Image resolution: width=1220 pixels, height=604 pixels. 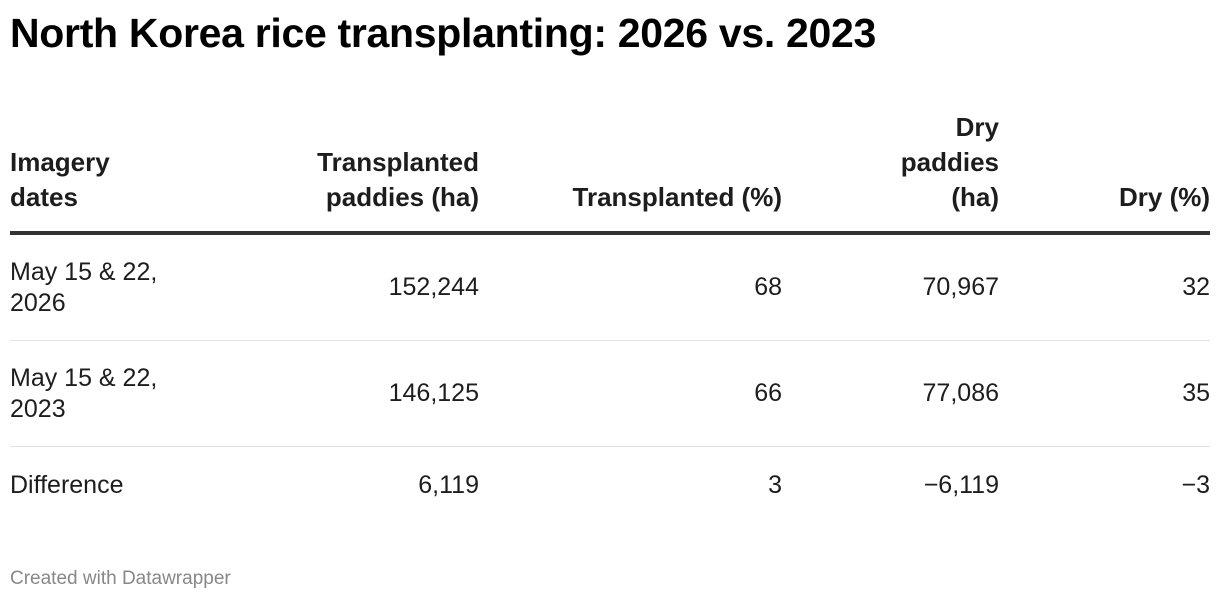 What do you see at coordinates (890, 172) in the screenshot?
I see `column-header: Dry paddies (ha)` at bounding box center [890, 172].